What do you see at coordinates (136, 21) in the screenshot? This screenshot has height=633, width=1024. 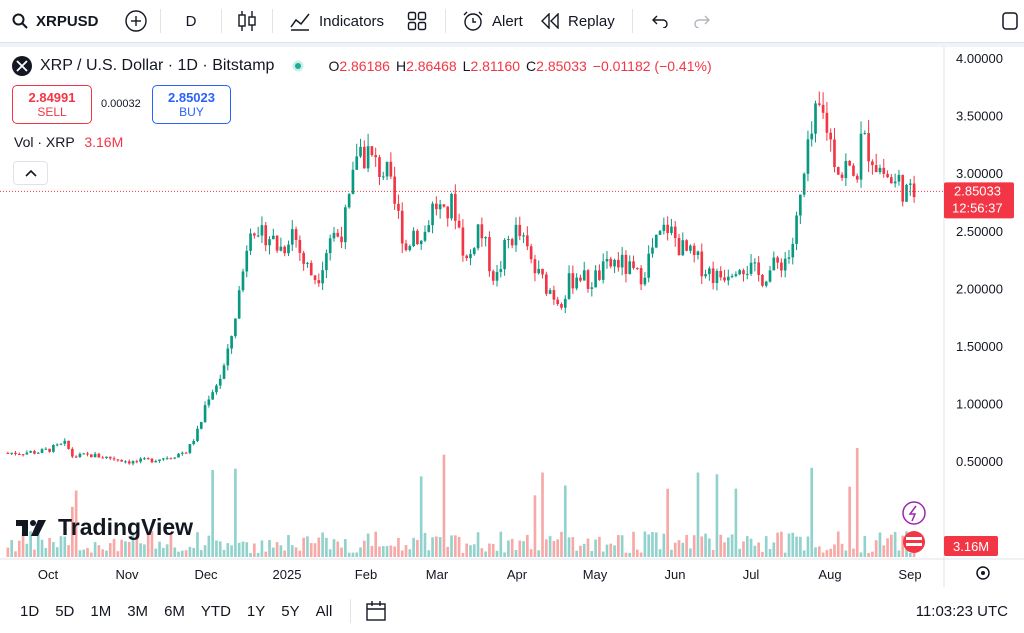 I see `compare-button` at bounding box center [136, 21].